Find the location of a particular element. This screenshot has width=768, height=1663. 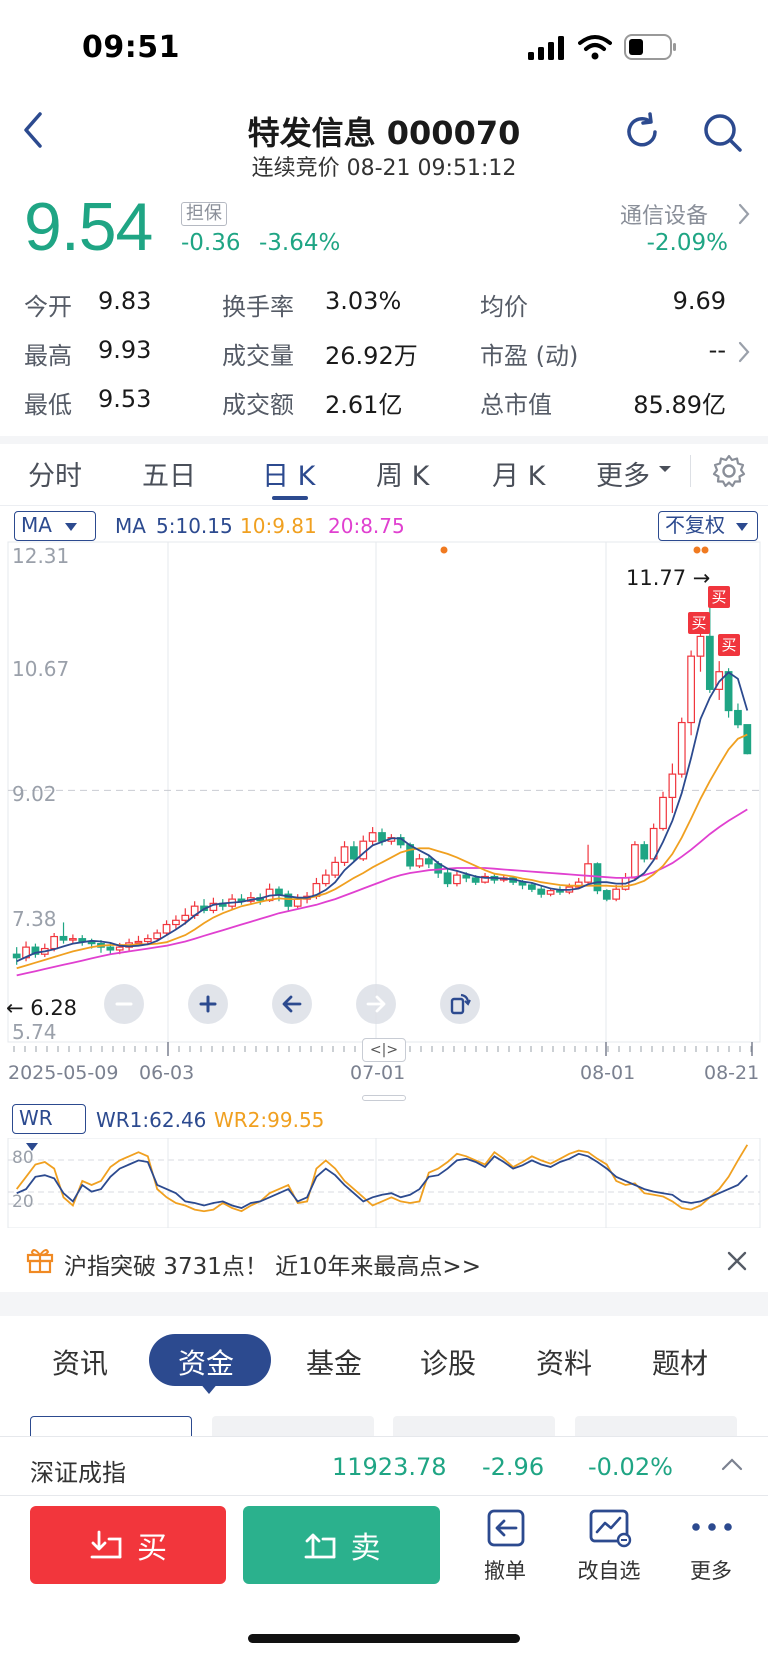

notice-text: 沪指突破 3731点！ 近10年来最高点>> is located at coordinates (272, 1267).